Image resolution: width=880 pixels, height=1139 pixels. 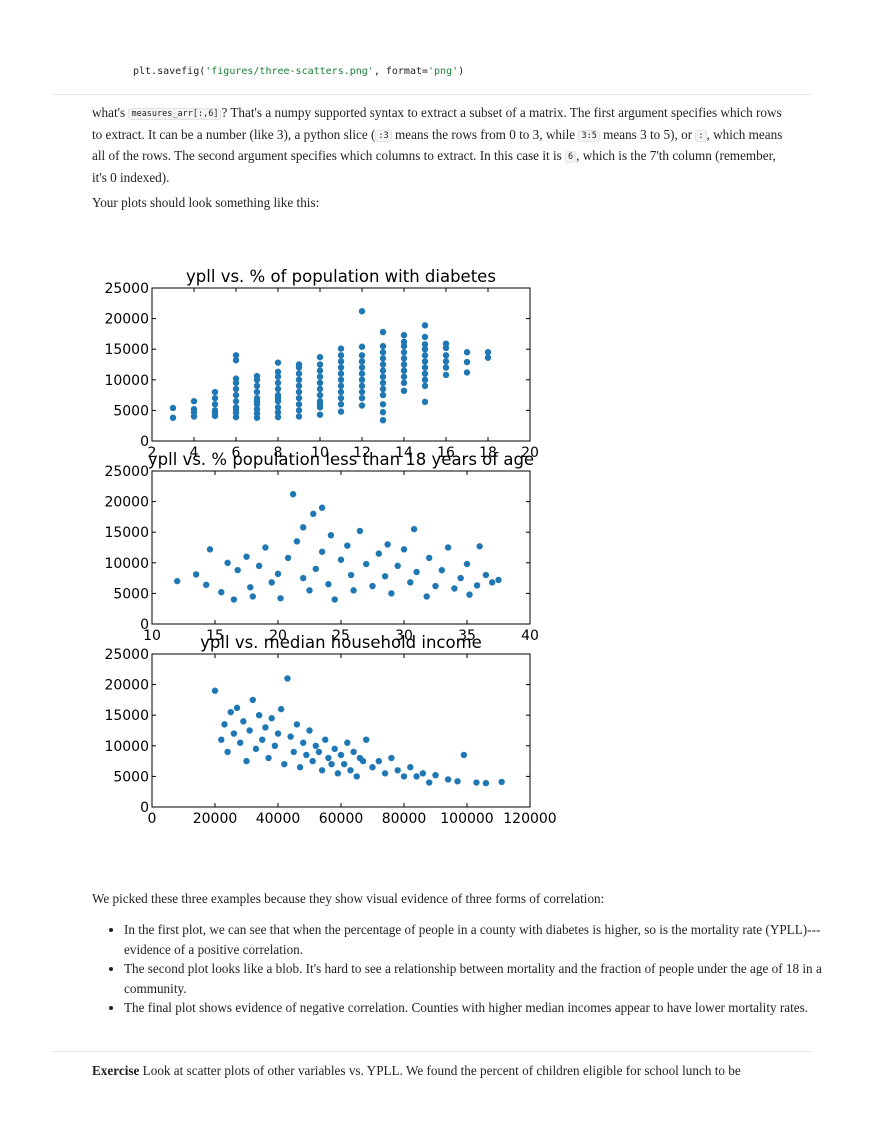 I want to click on x-tick-label: 35, so click(x=467, y=636).